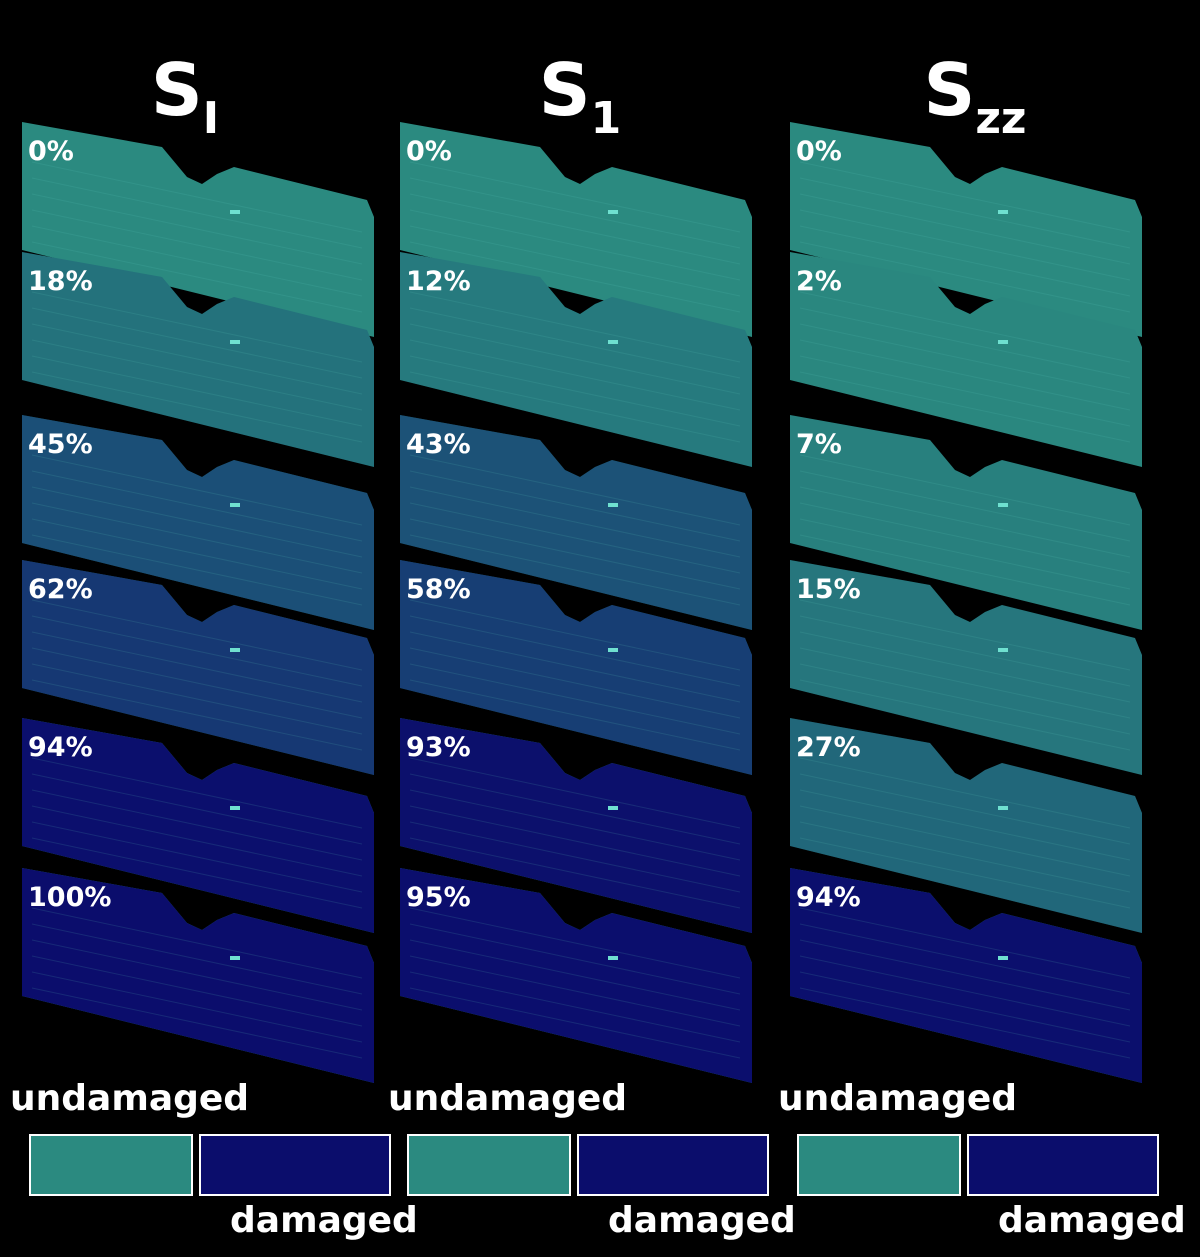 The width and height of the screenshot is (1200, 1257). What do you see at coordinates (438, 897) in the screenshot?
I see `damage-label: 95%` at bounding box center [438, 897].